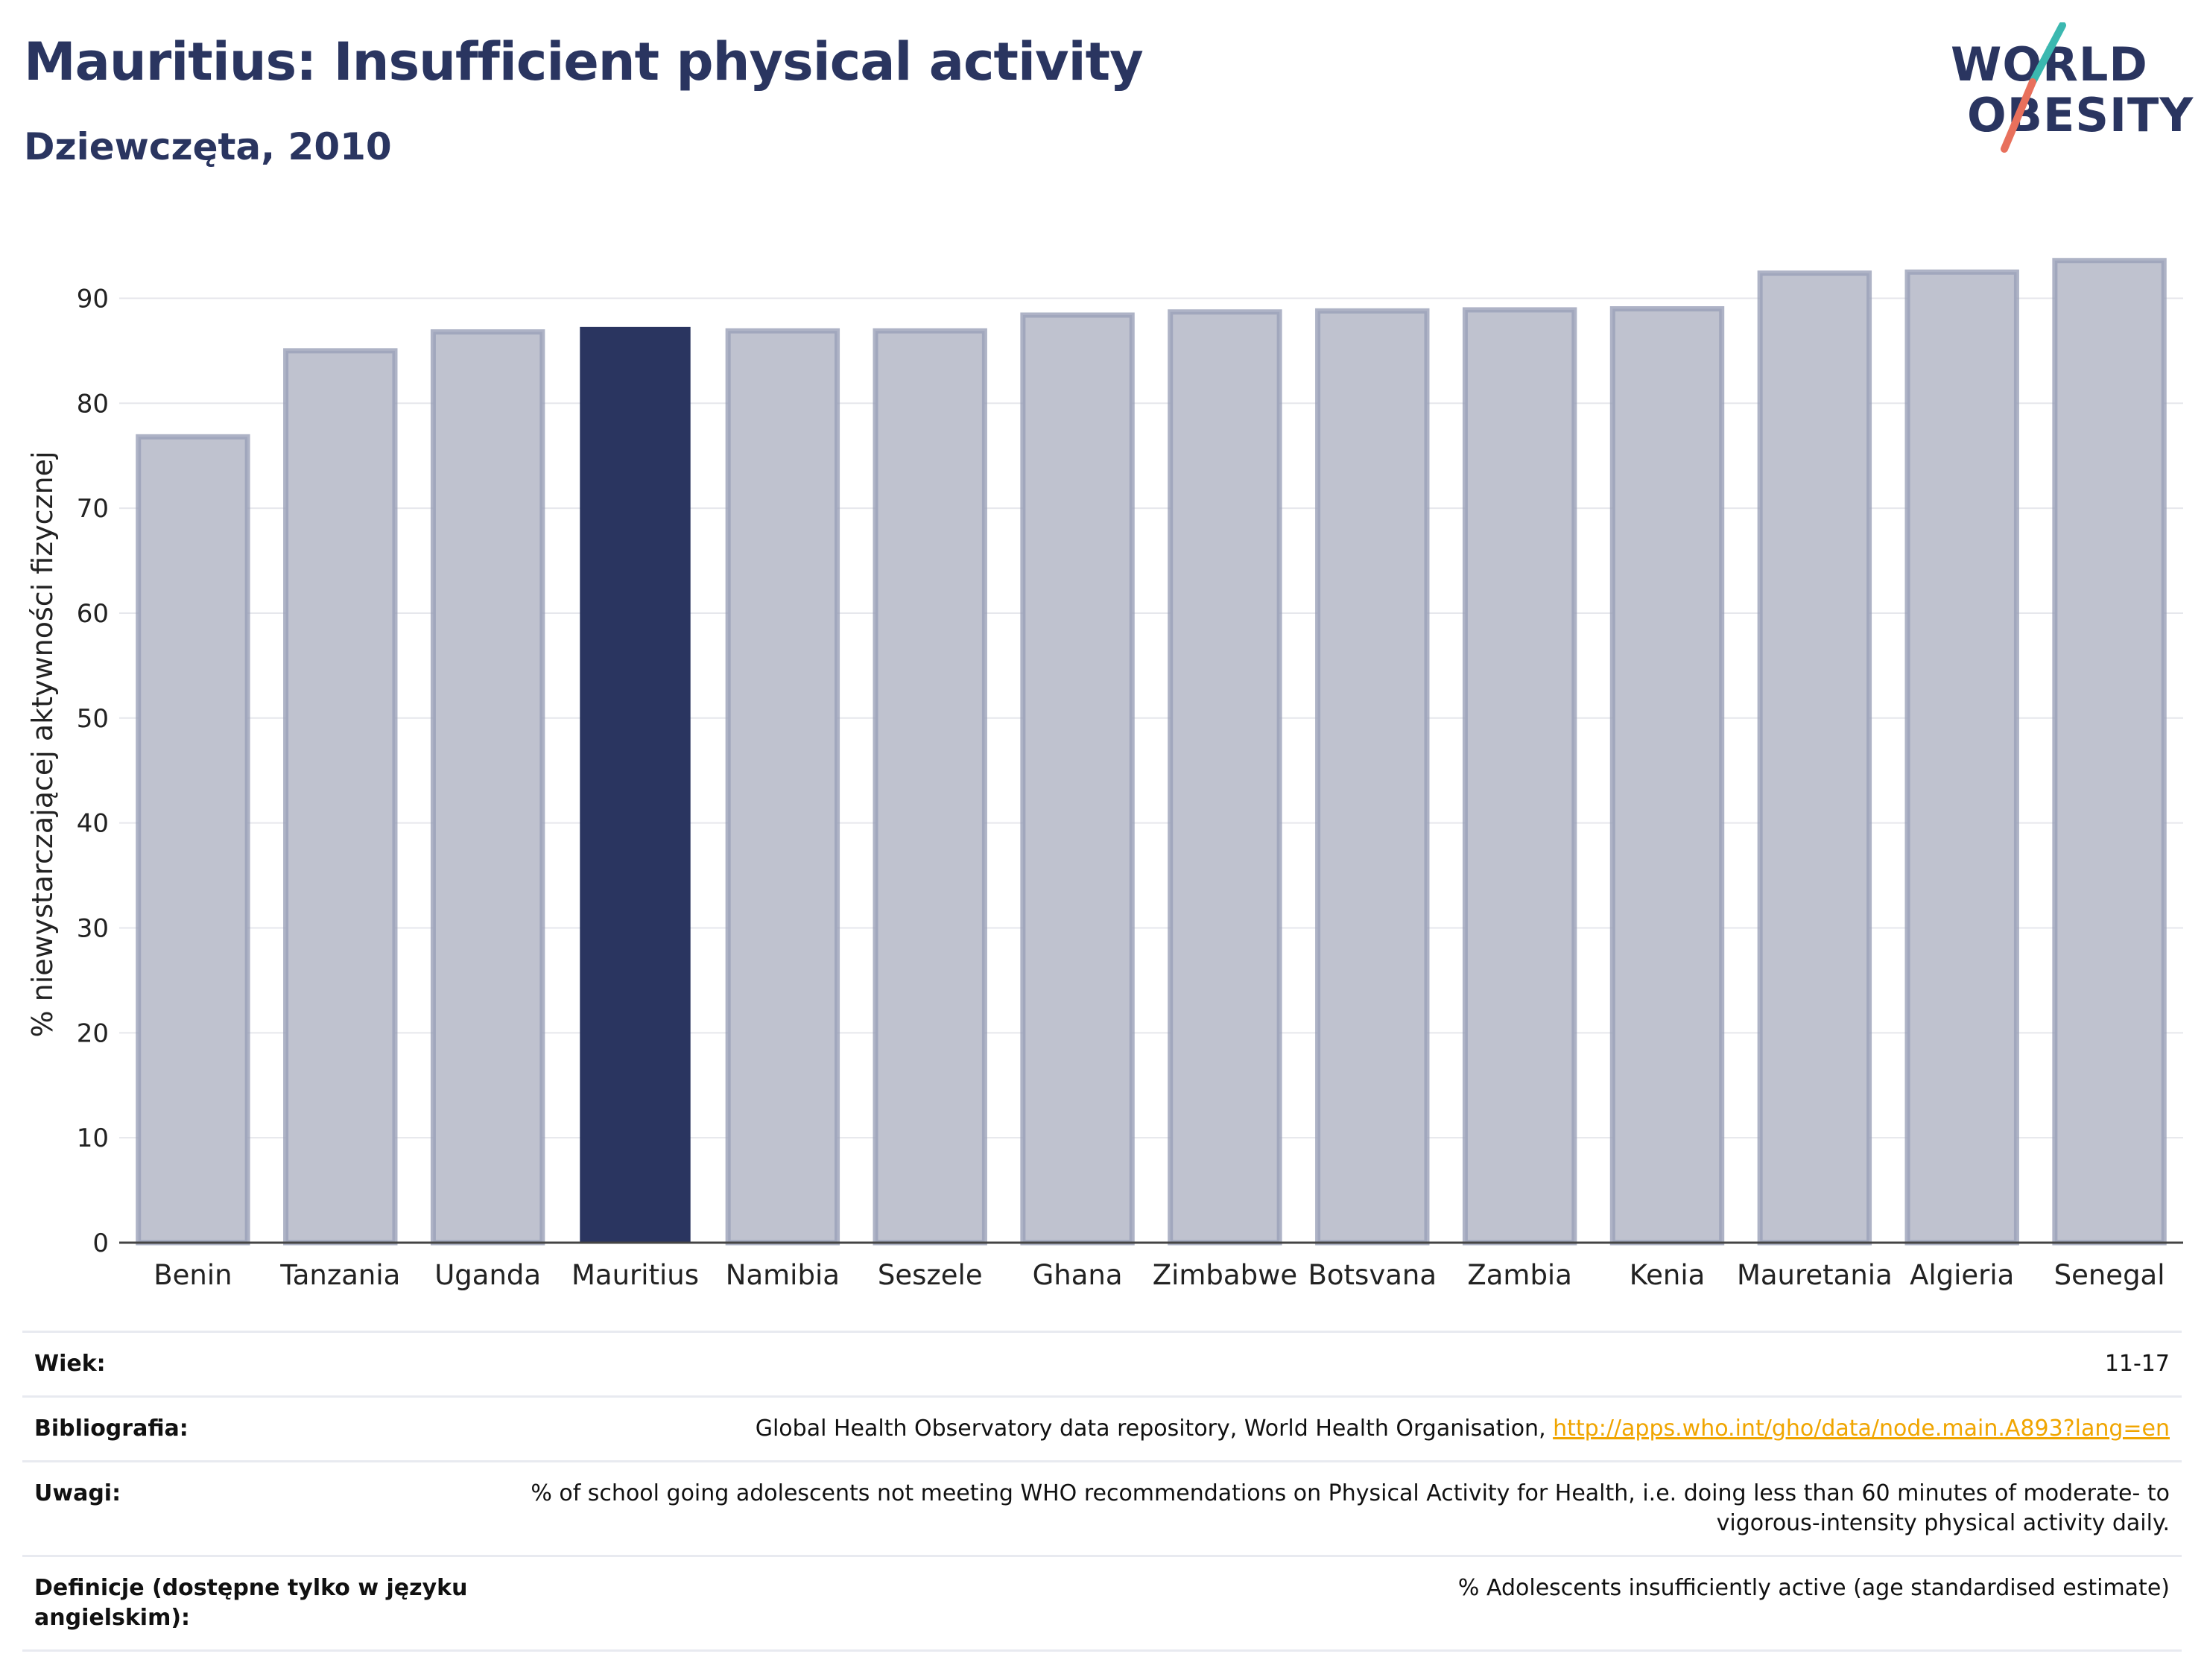 The width and height of the screenshot is (2204, 1680). I want to click on bar-ghana, so click(1077, 779).